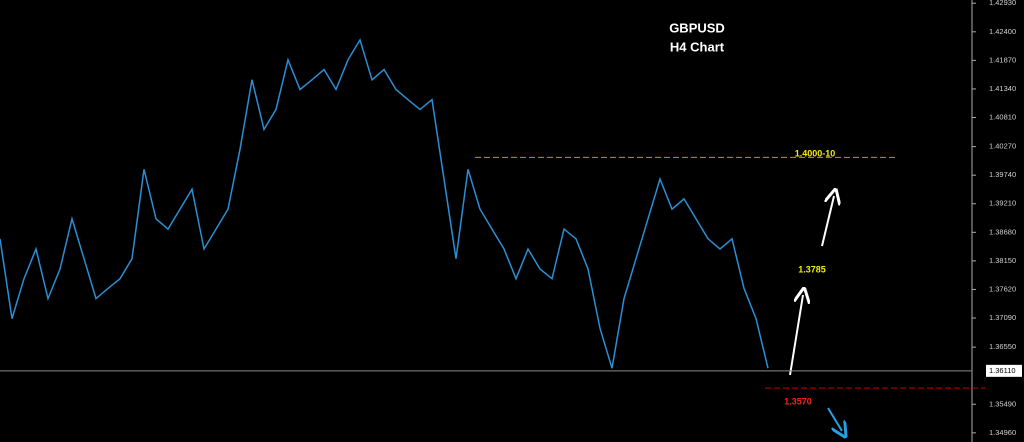 The image size is (1024, 442). I want to click on y-tick-label: 1.37090, so click(1002, 317).